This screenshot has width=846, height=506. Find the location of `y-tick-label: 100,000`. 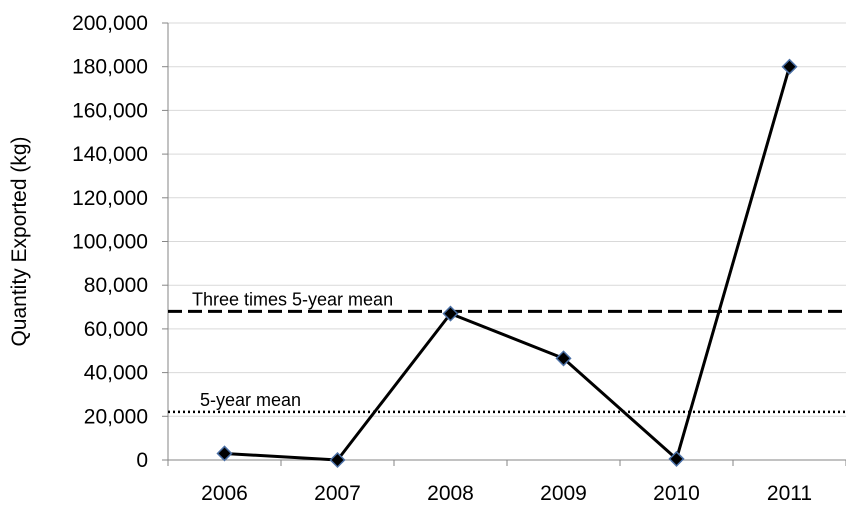

y-tick-label: 100,000 is located at coordinates (110, 242).